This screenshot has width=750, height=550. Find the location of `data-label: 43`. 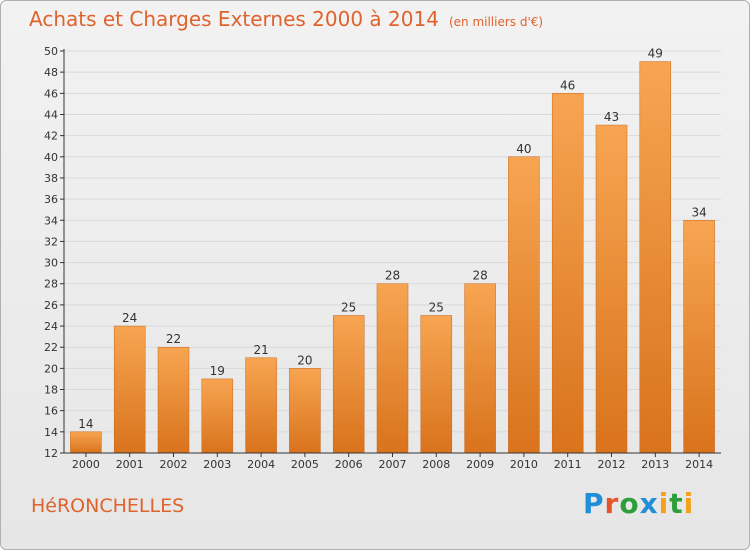

data-label: 43 is located at coordinates (611, 117).